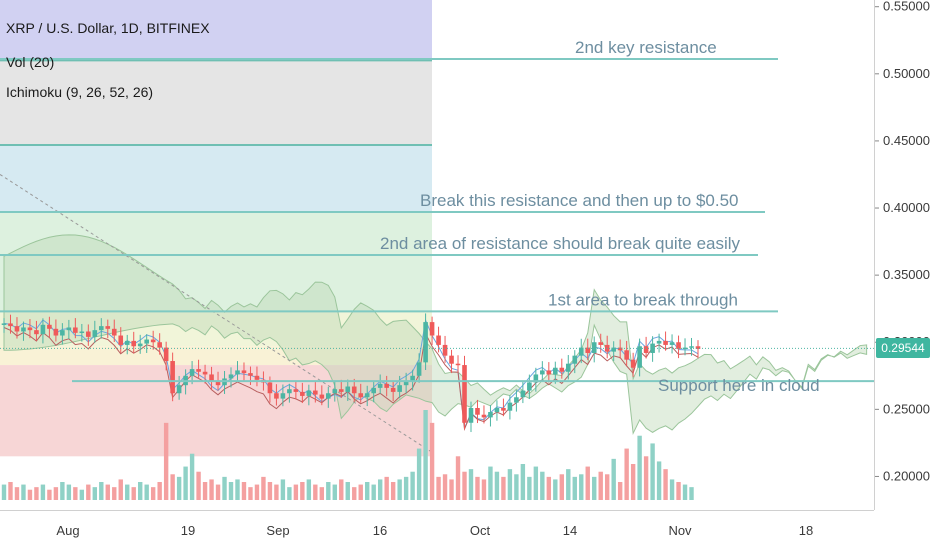  Describe the element at coordinates (646, 47) in the screenshot. I see `level-annotation: 2nd key resistance` at that location.